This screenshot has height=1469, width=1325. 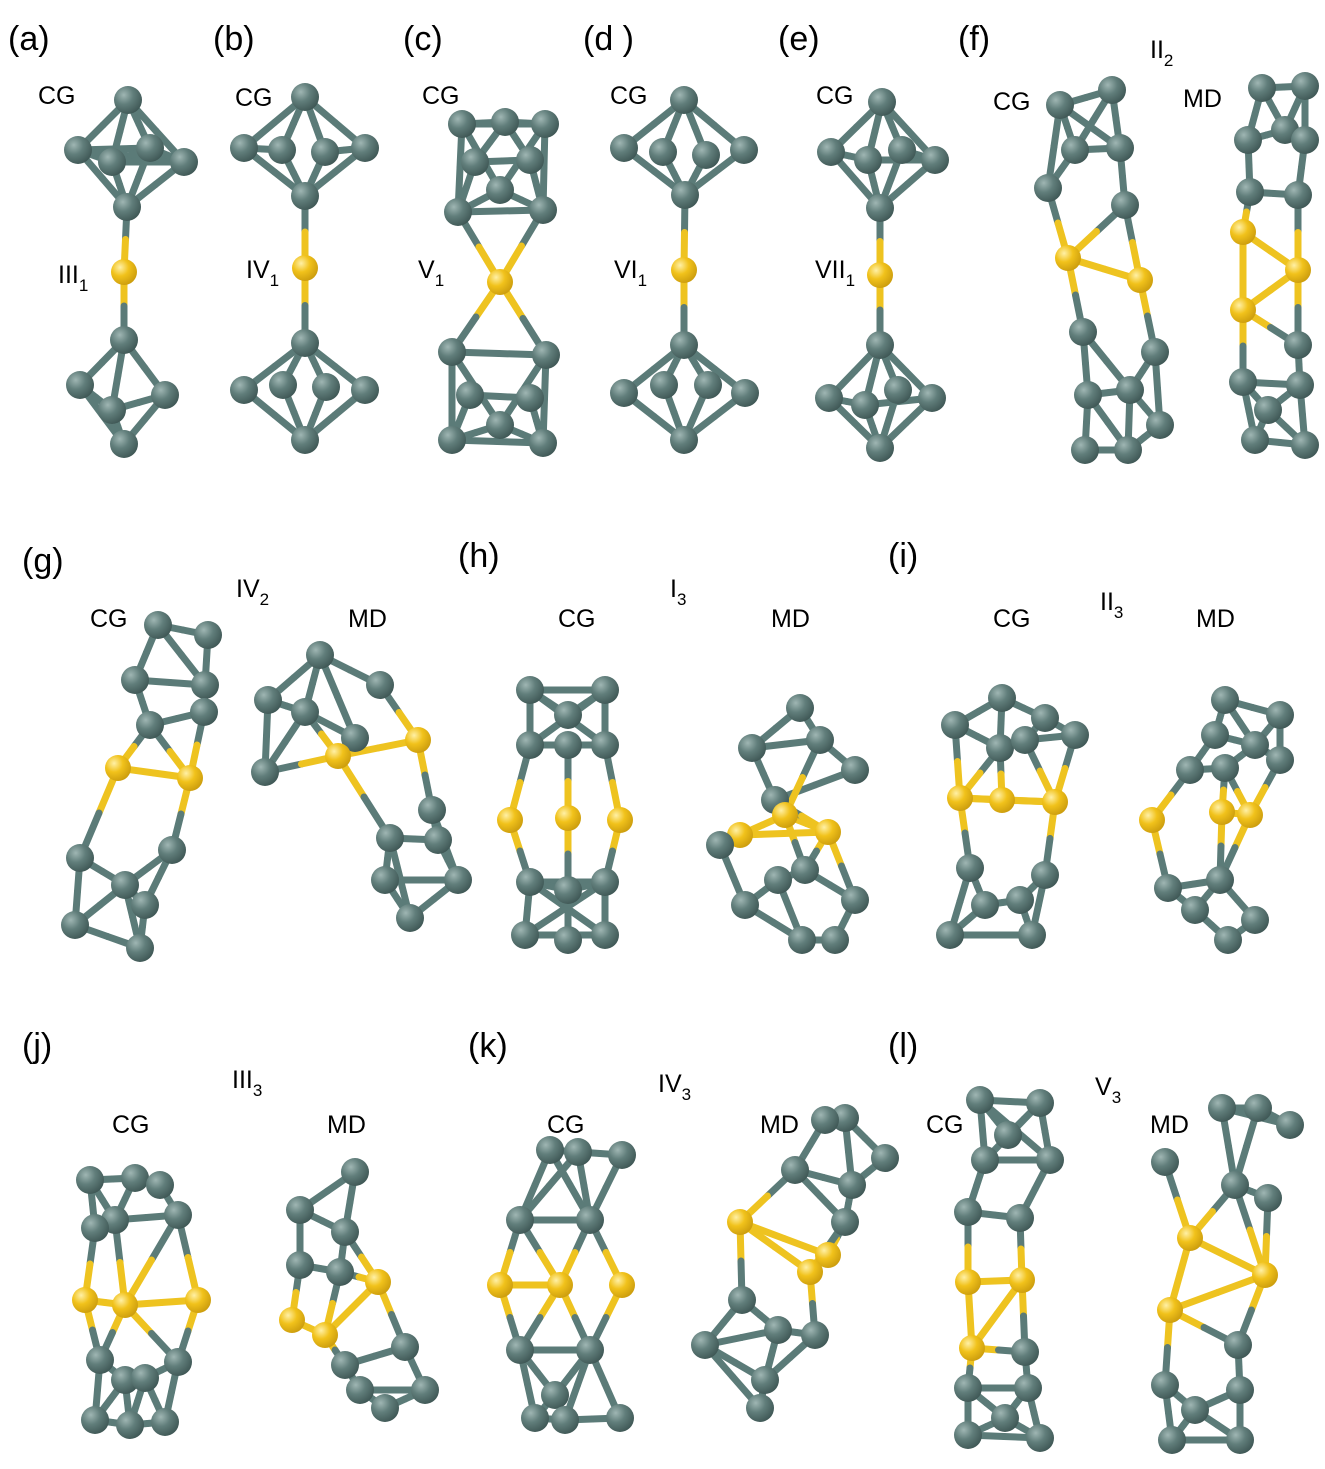 I want to click on method-label-f-md: MD, so click(x=1202, y=99).